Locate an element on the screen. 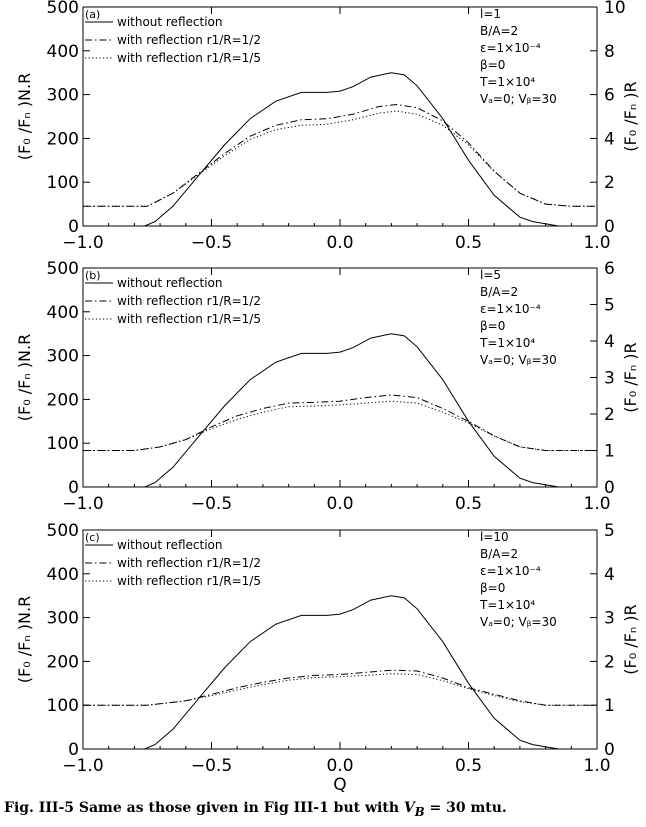  caption-suffix: = 30 mtu. is located at coordinates (465, 808).